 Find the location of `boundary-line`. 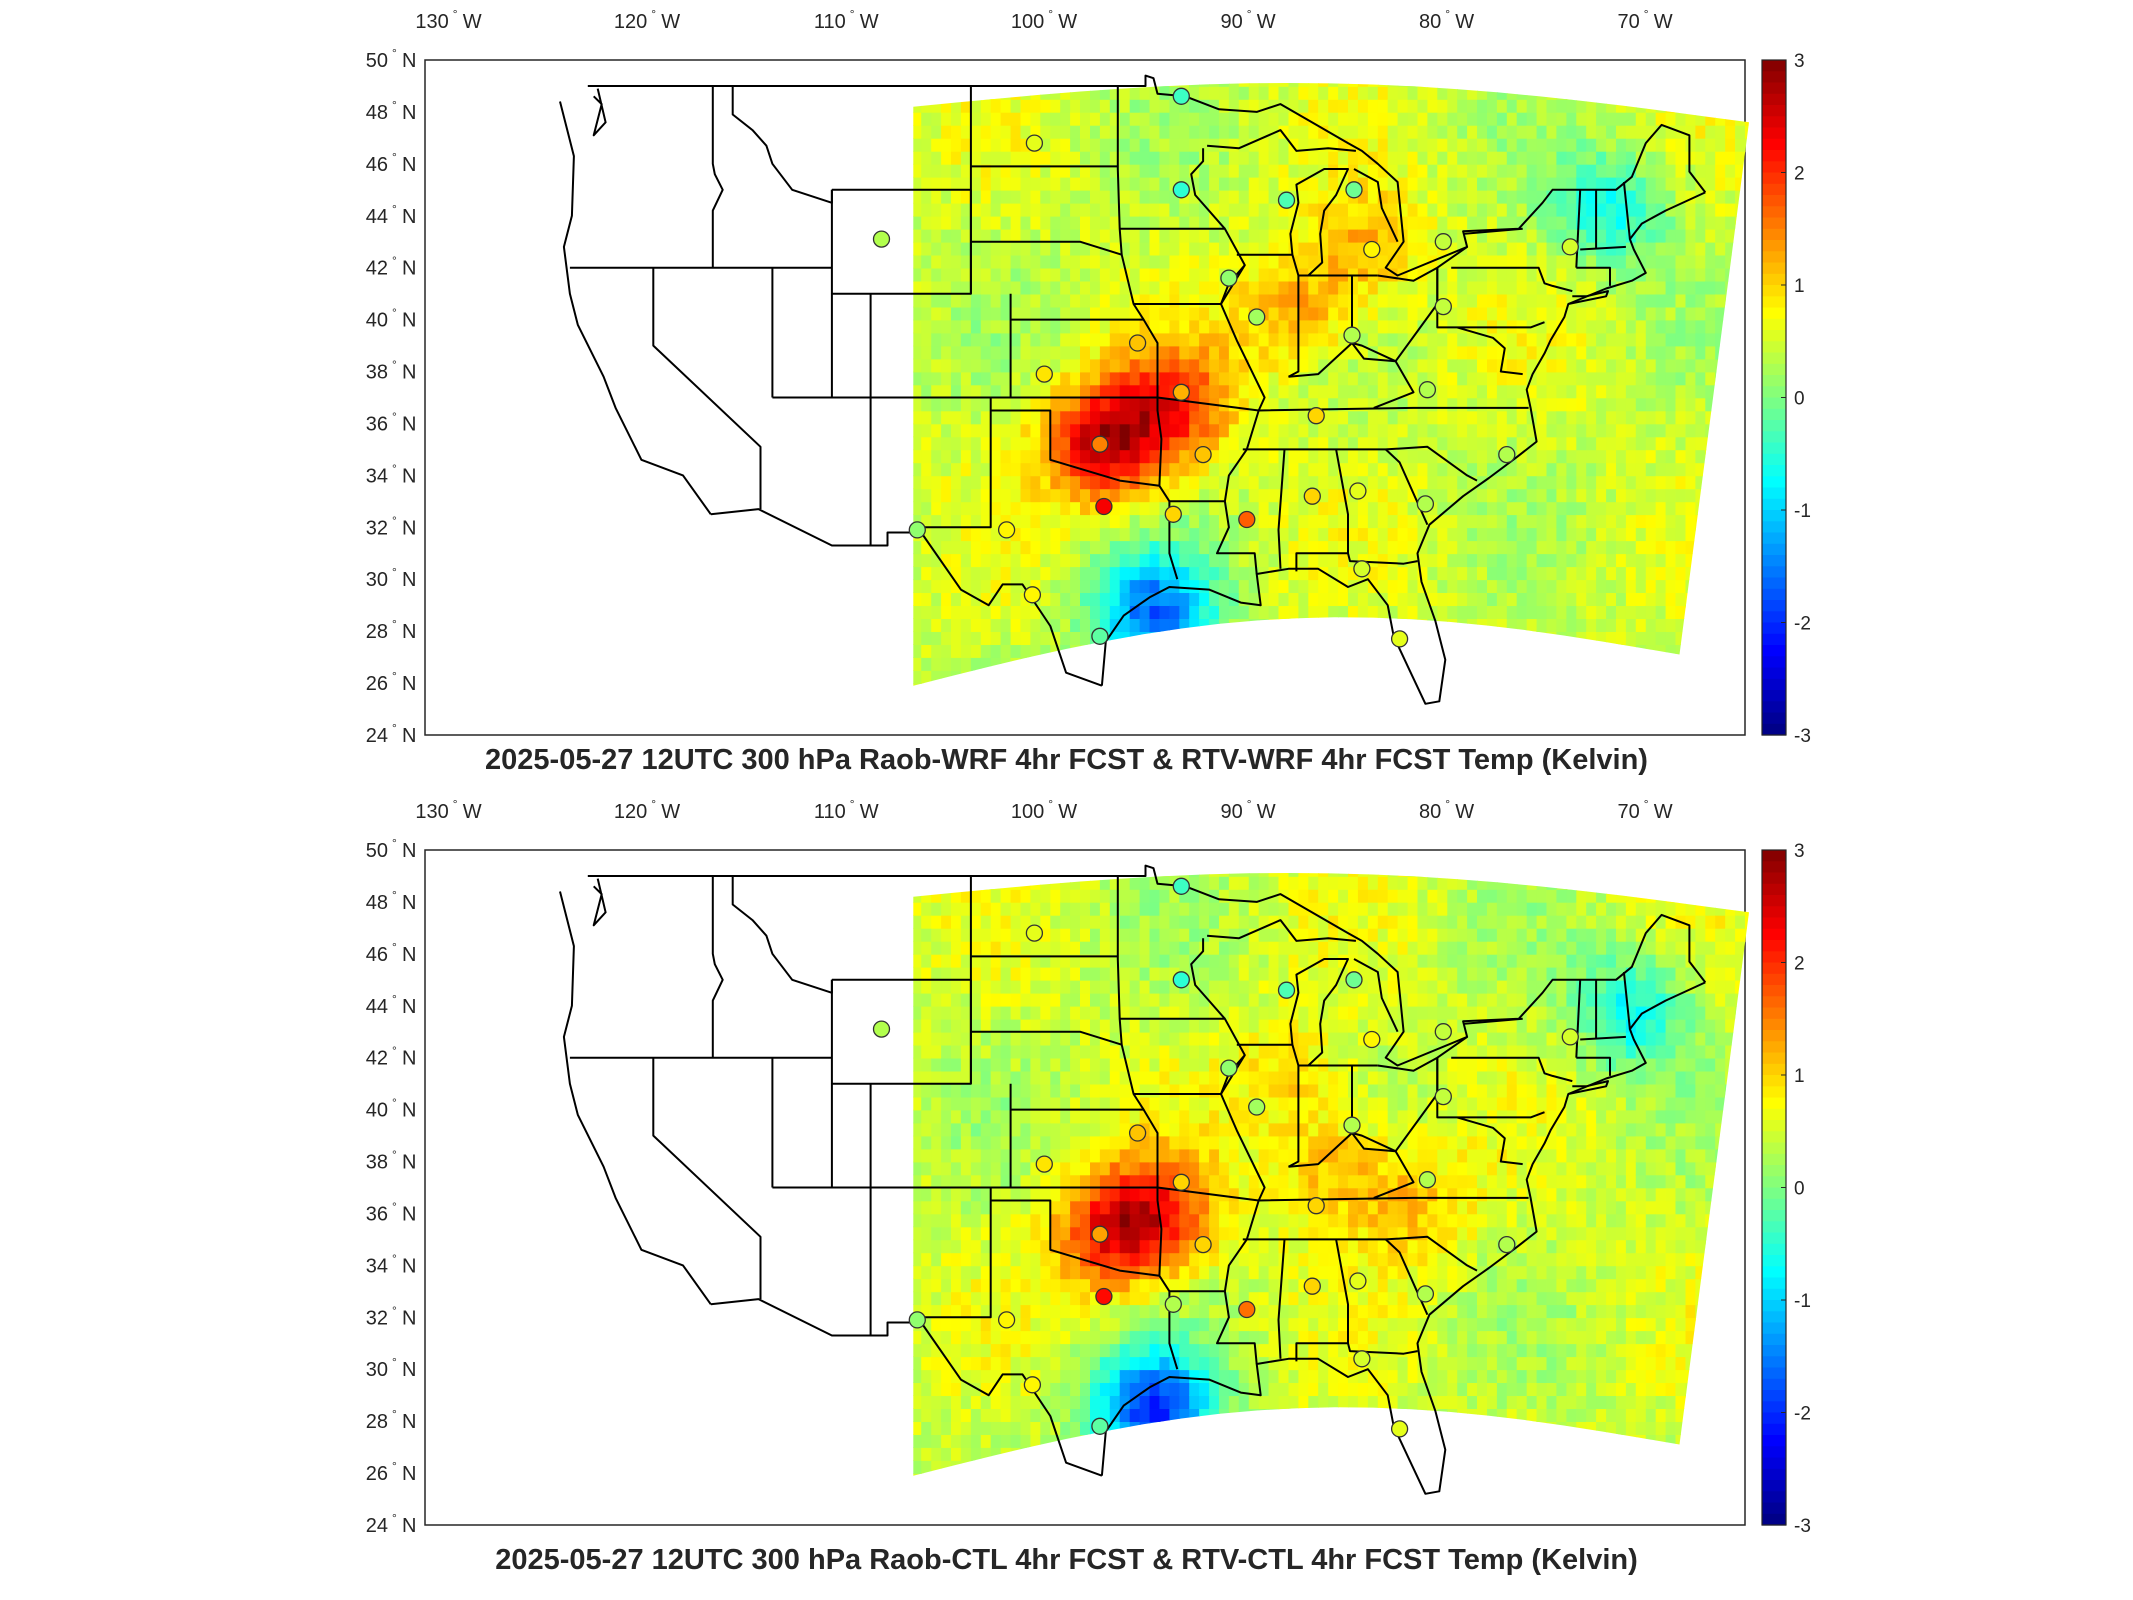

boundary-line is located at coordinates (782, 145).